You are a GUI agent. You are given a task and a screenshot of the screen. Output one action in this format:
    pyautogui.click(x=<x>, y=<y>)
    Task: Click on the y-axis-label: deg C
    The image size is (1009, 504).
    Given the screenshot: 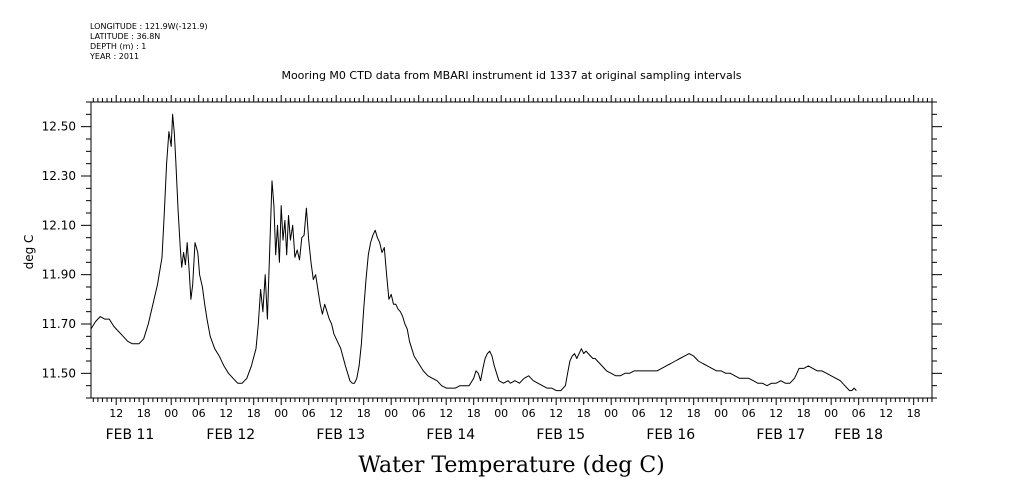 What is the action you would take?
    pyautogui.click(x=29, y=252)
    